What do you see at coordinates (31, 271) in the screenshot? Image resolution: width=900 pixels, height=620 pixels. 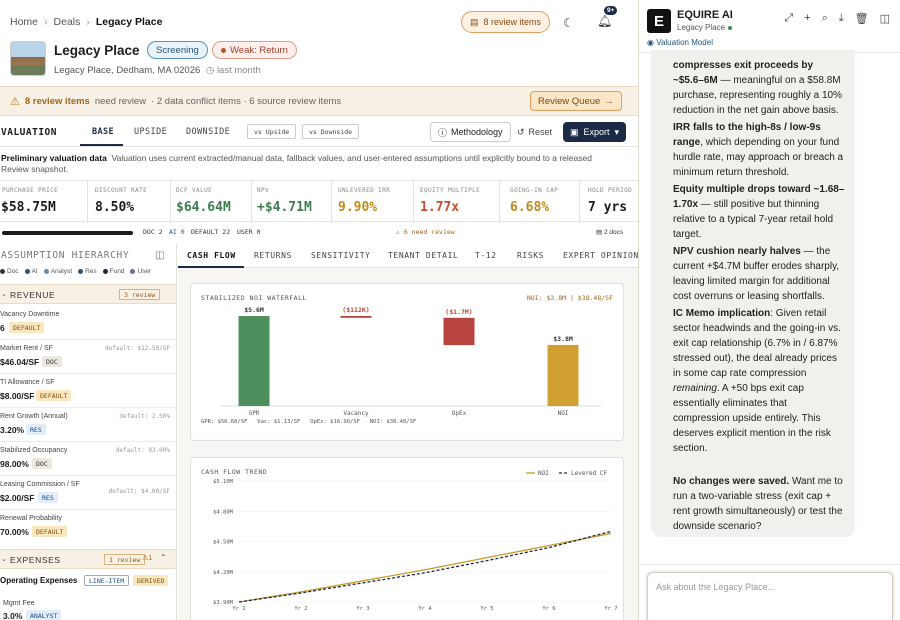 I see `legend-ai: AI` at bounding box center [31, 271].